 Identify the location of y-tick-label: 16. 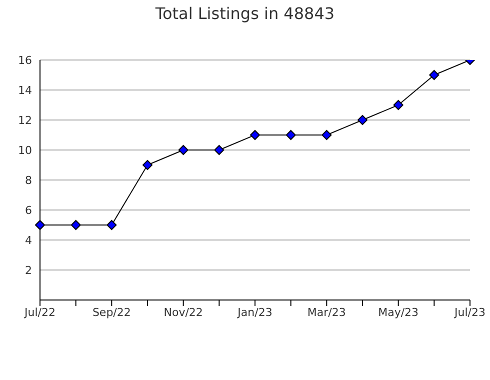
(25, 60).